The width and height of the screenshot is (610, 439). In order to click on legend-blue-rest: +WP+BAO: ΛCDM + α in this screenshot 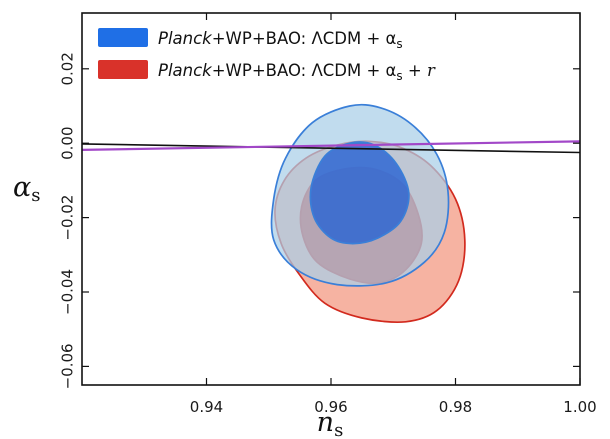, I will do `click(304, 38)`.